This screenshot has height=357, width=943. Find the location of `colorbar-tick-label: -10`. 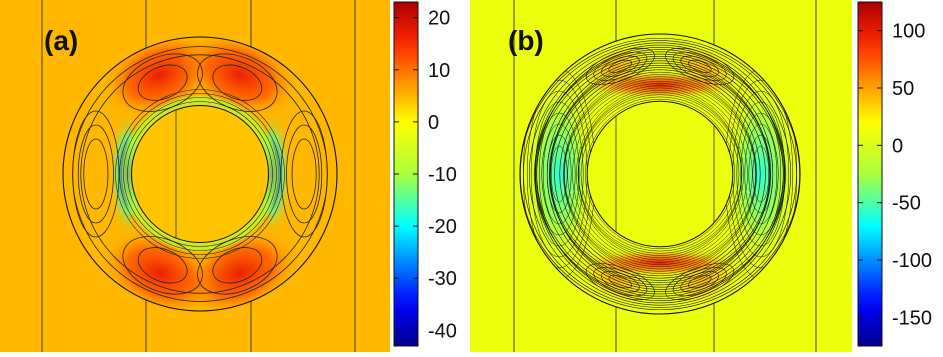

colorbar-tick-label: -10 is located at coordinates (442, 175).